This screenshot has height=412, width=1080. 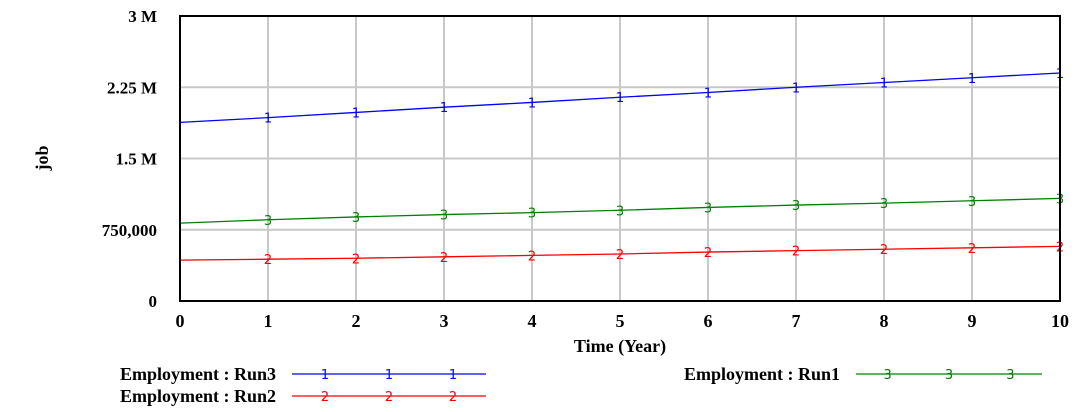 I want to click on y-tick-label: 2.25 M, so click(x=132, y=87).